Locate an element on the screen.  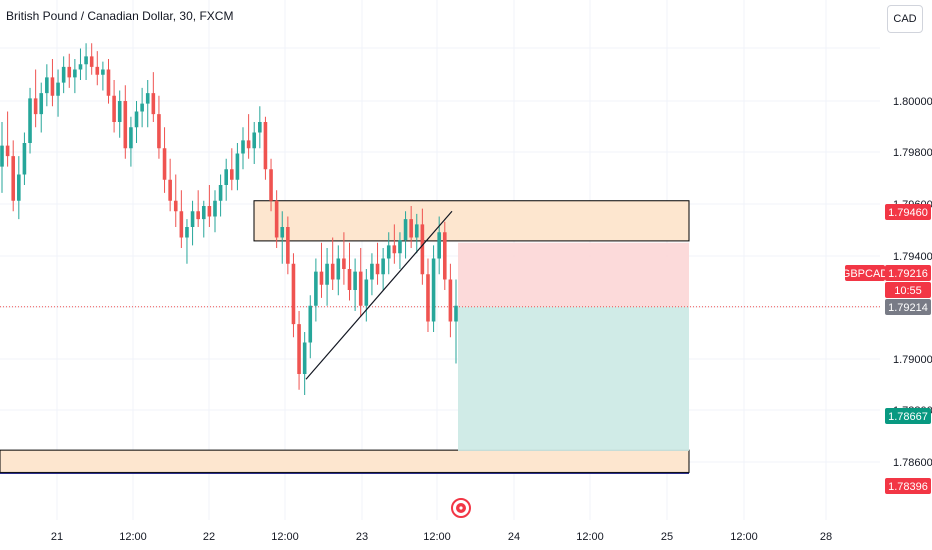
bid-price-tag is located at coordinates (908, 307).